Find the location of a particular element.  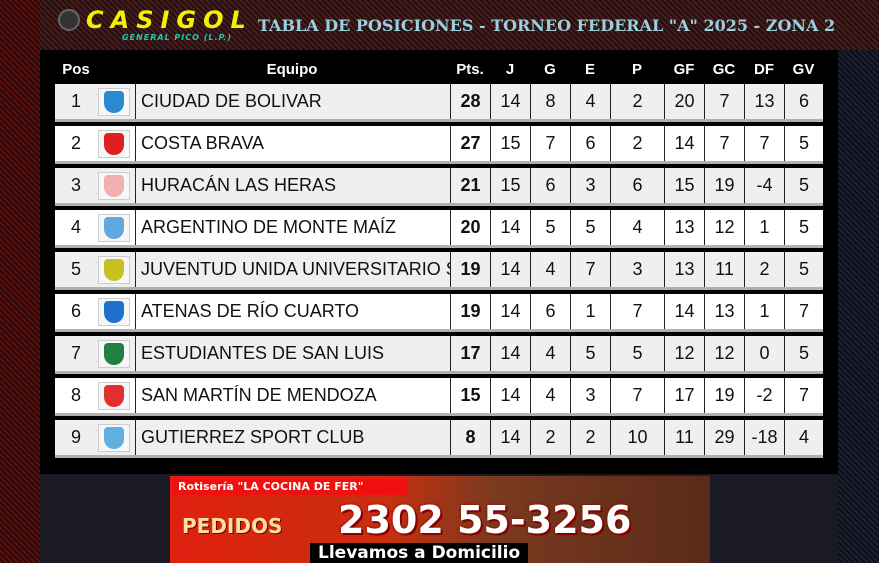

cell-g: 8 is located at coordinates (550, 101).